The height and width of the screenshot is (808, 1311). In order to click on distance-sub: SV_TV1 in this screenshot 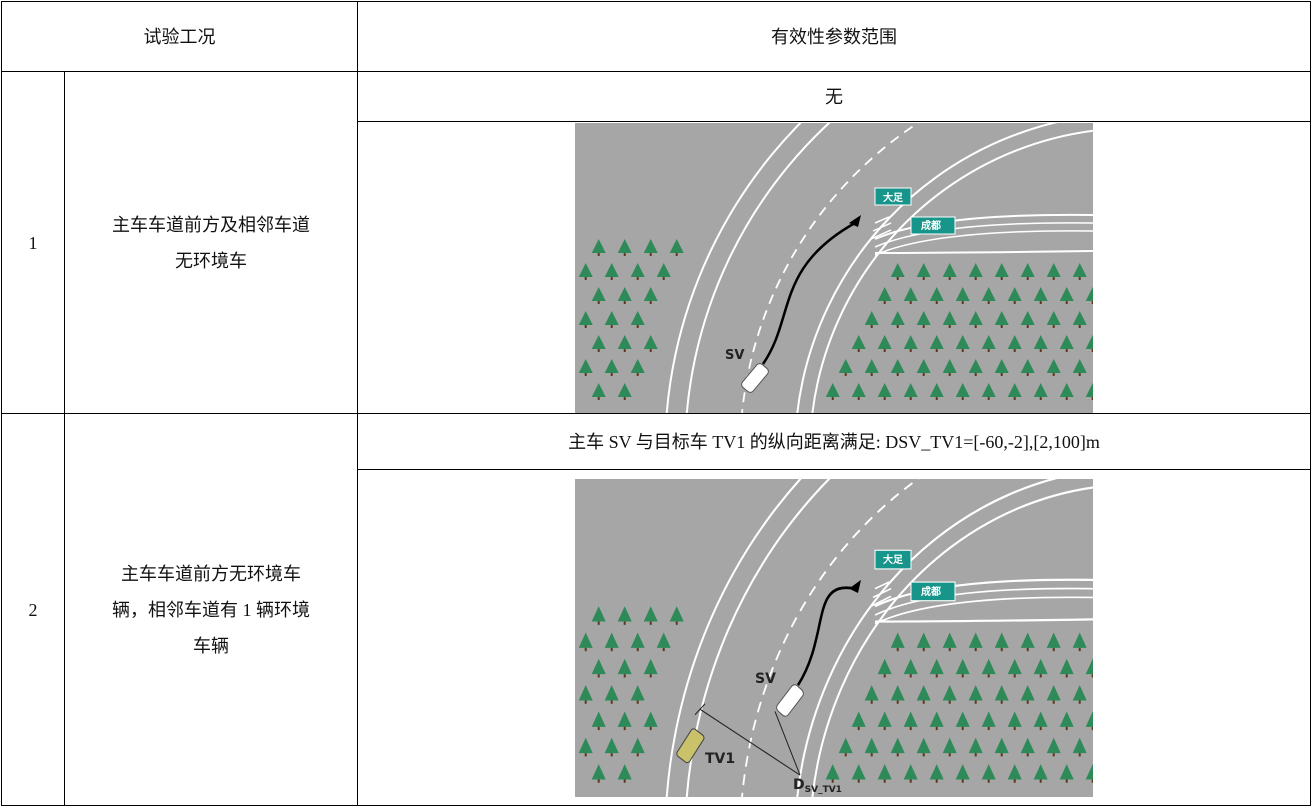, I will do `click(823, 790)`.